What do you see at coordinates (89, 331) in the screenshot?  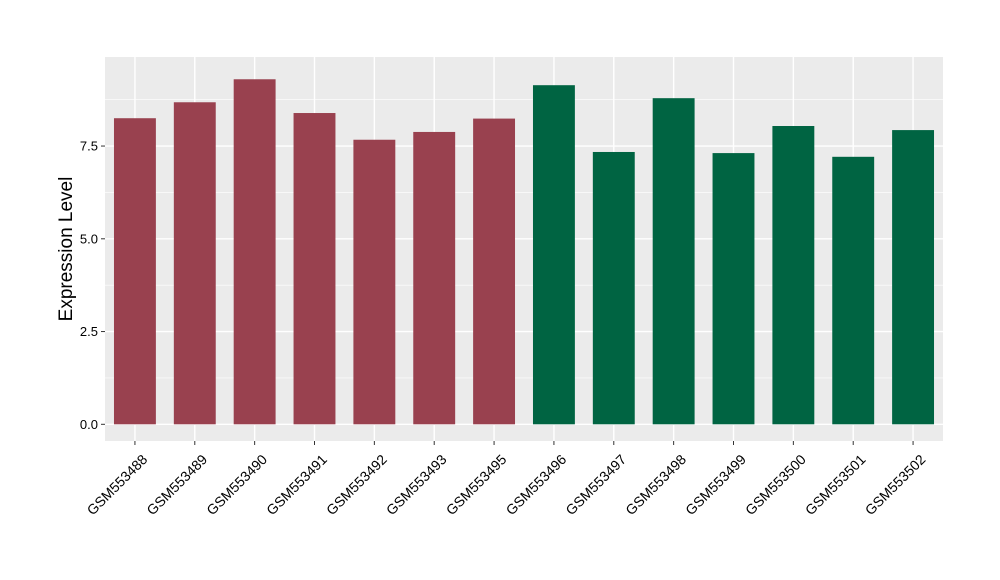 I see `y-tick-label: 2.5` at bounding box center [89, 331].